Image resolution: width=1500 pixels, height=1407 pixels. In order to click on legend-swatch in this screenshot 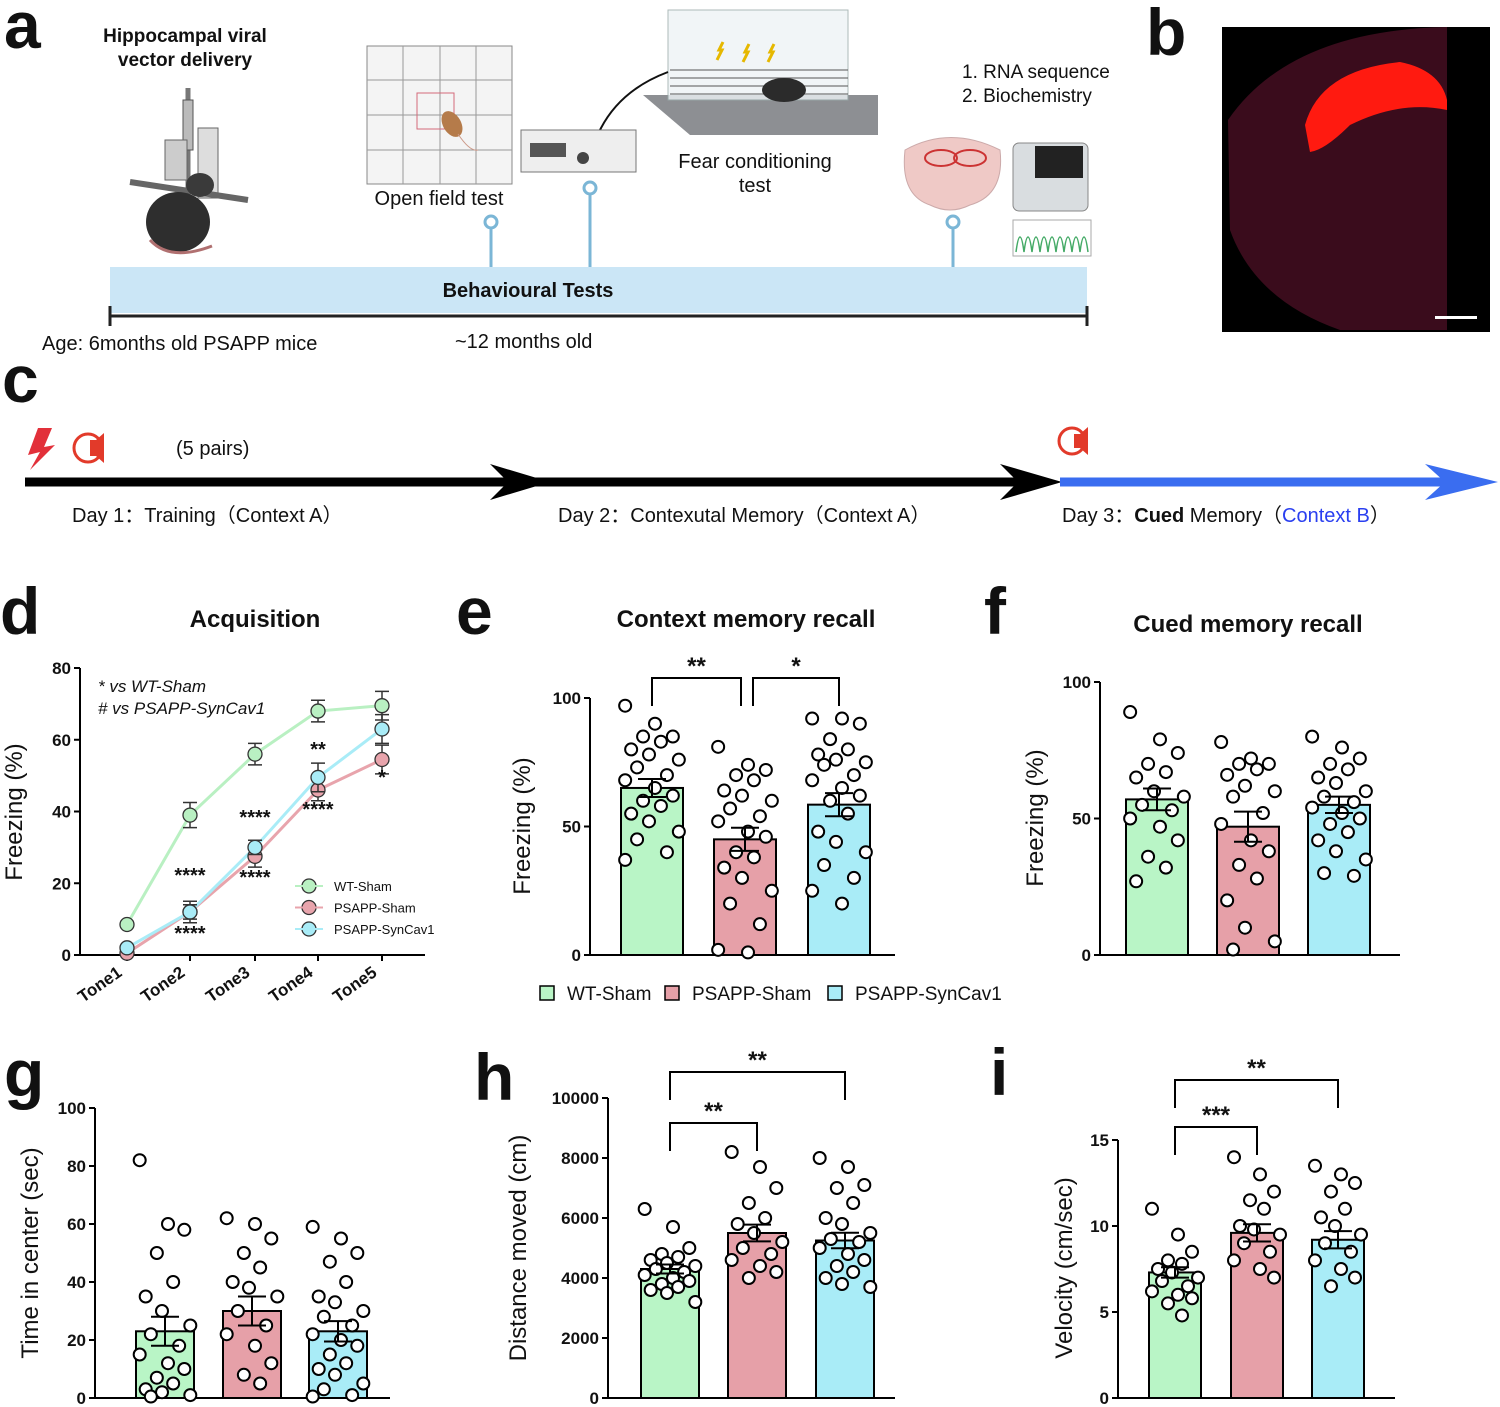, I will do `click(835, 993)`.